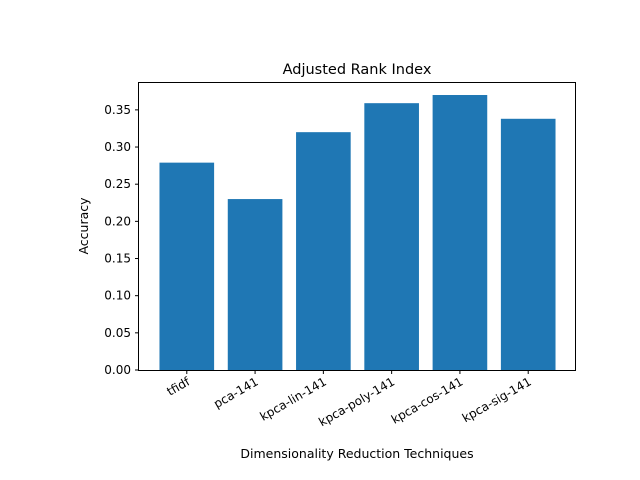 This screenshot has height=480, width=640. Describe the element at coordinates (117, 221) in the screenshot. I see `y-tick-label: 0.20` at that location.